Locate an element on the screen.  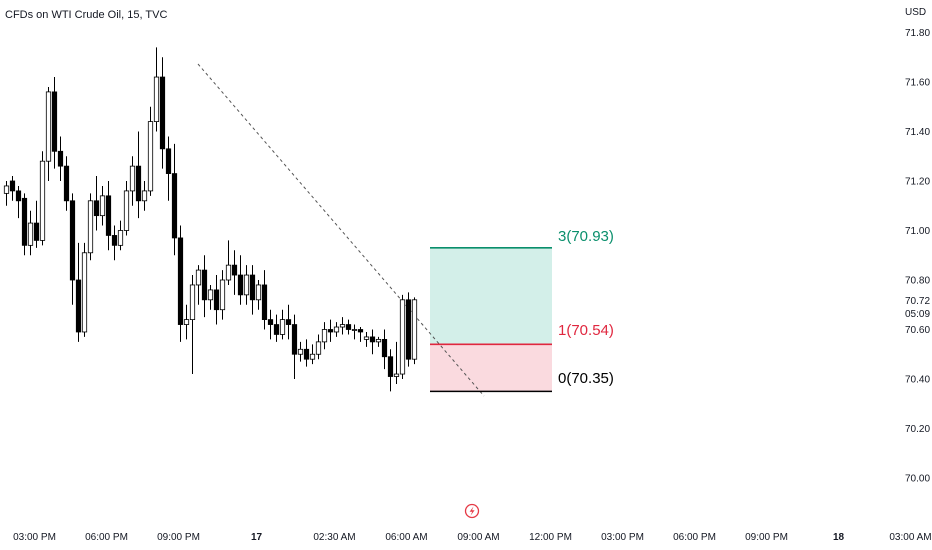
countdown-label: 05:09 is located at coordinates (917, 314).